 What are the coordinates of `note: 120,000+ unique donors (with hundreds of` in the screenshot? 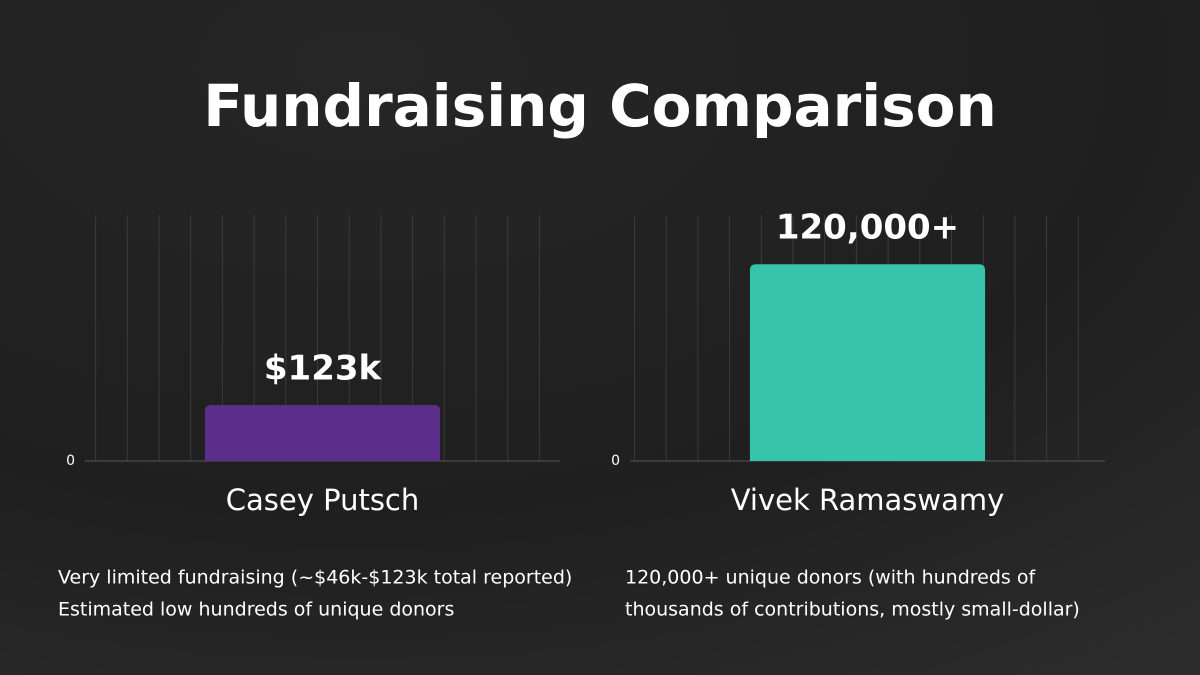 It's located at (830, 578).